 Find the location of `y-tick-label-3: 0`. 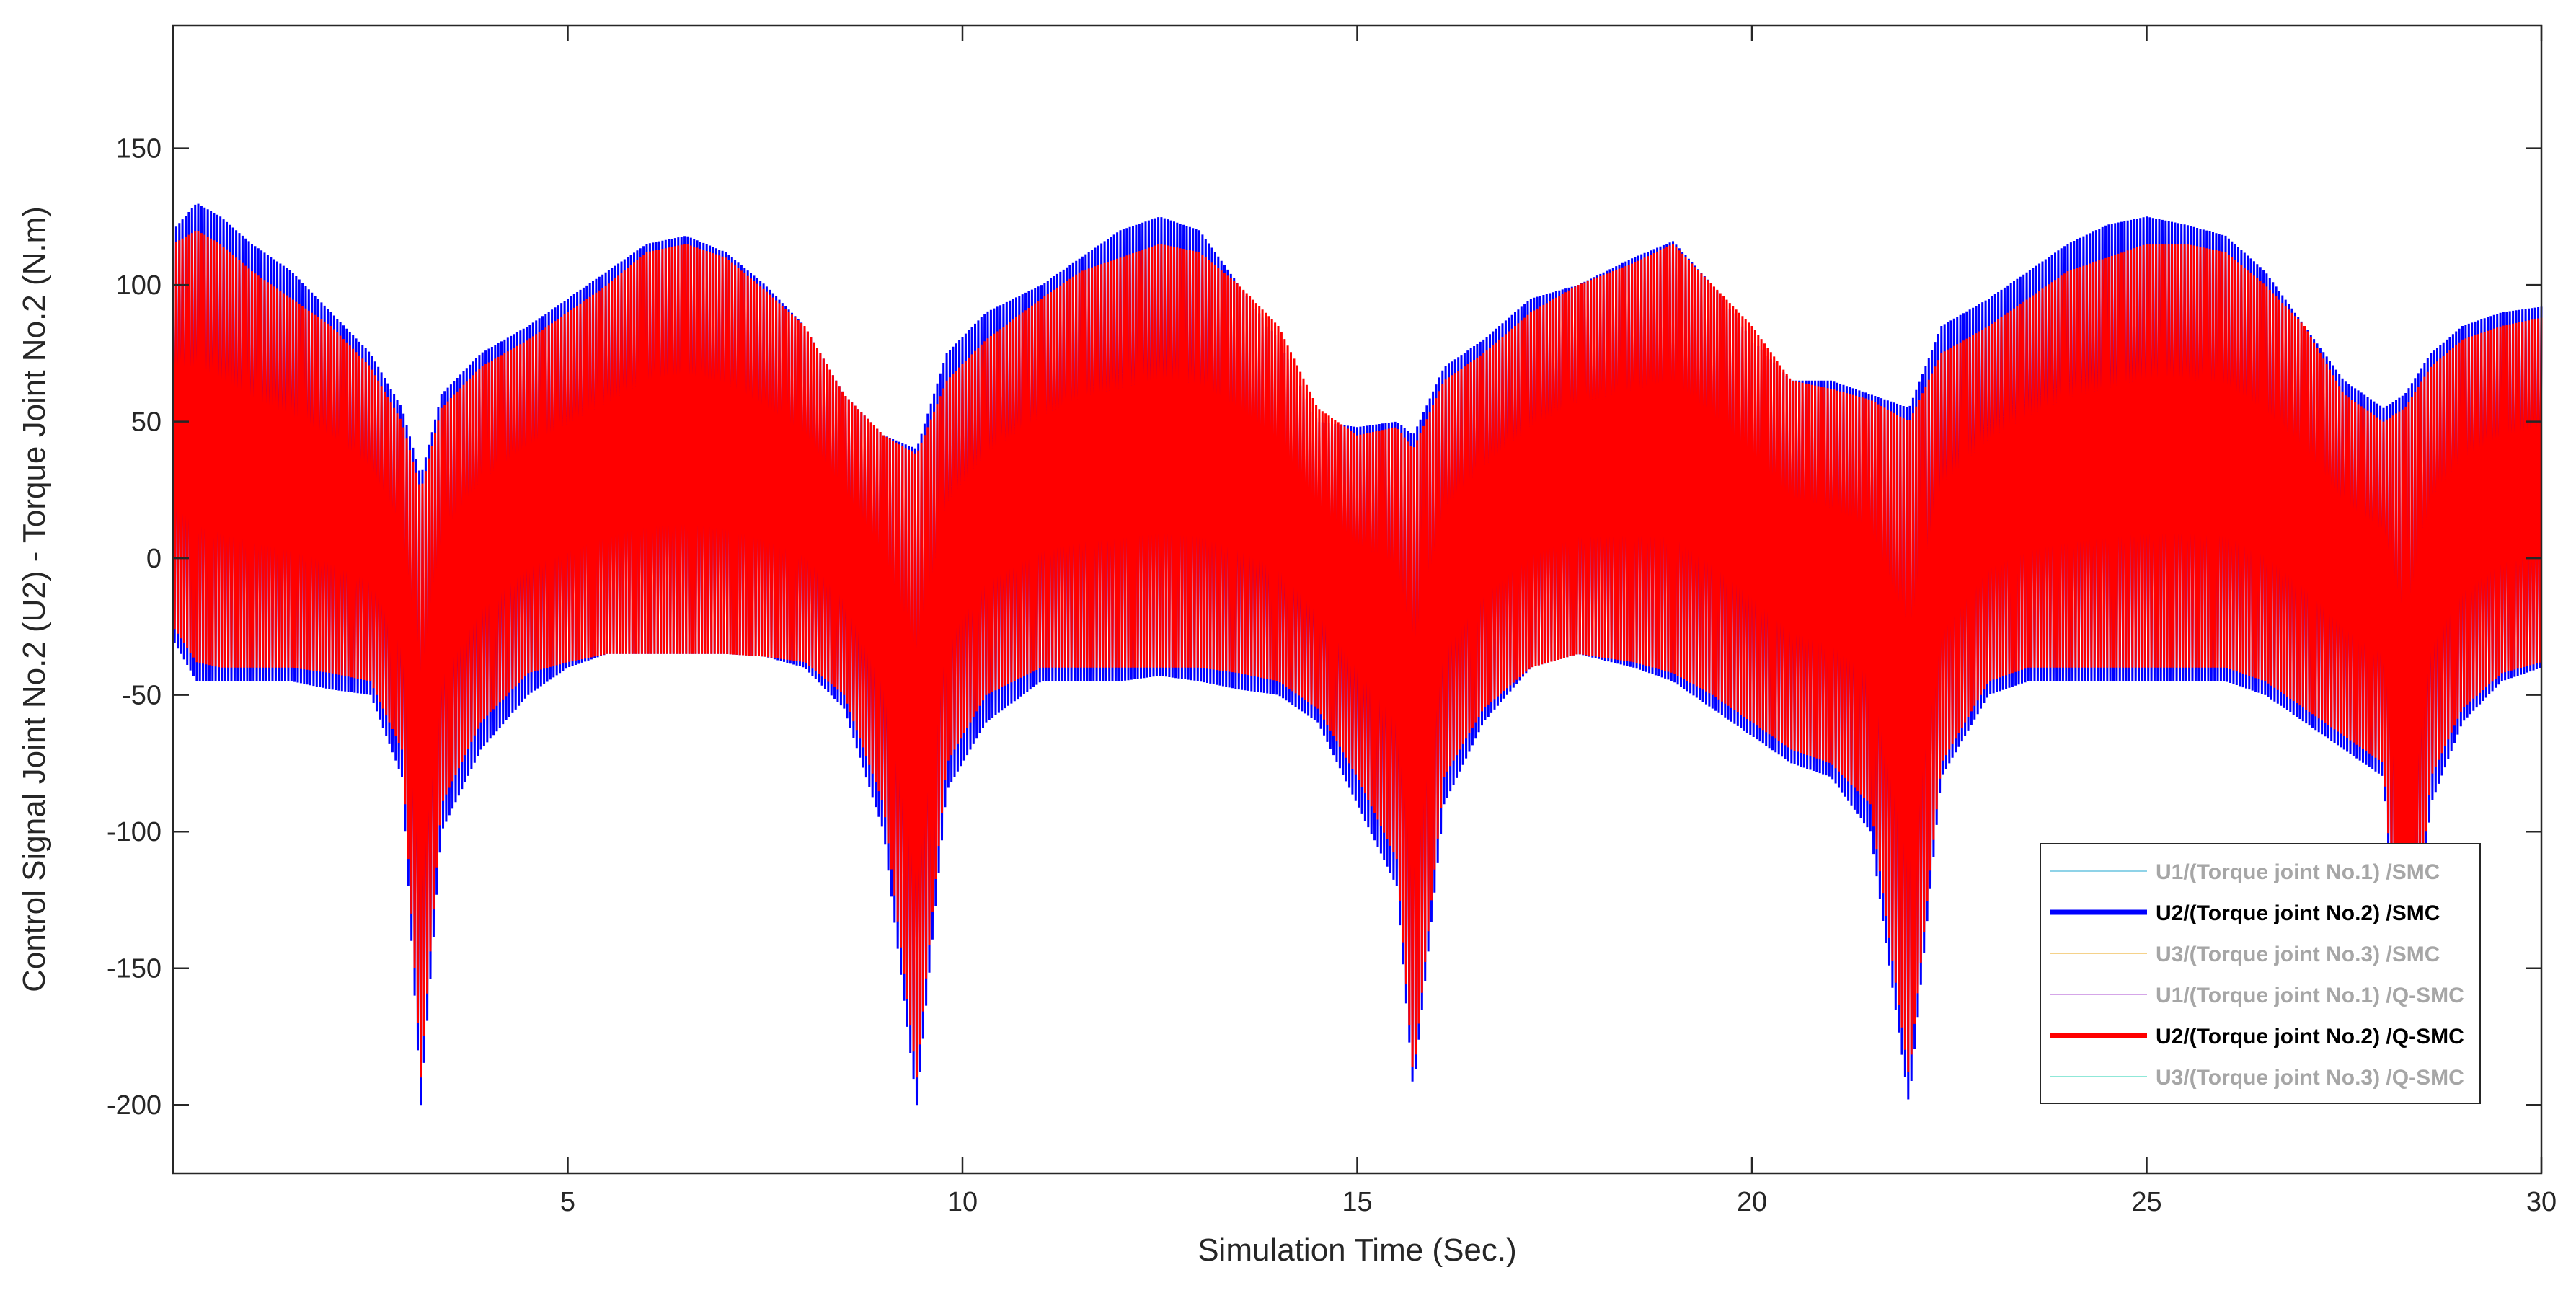

y-tick-label-3: 0 is located at coordinates (153, 559).